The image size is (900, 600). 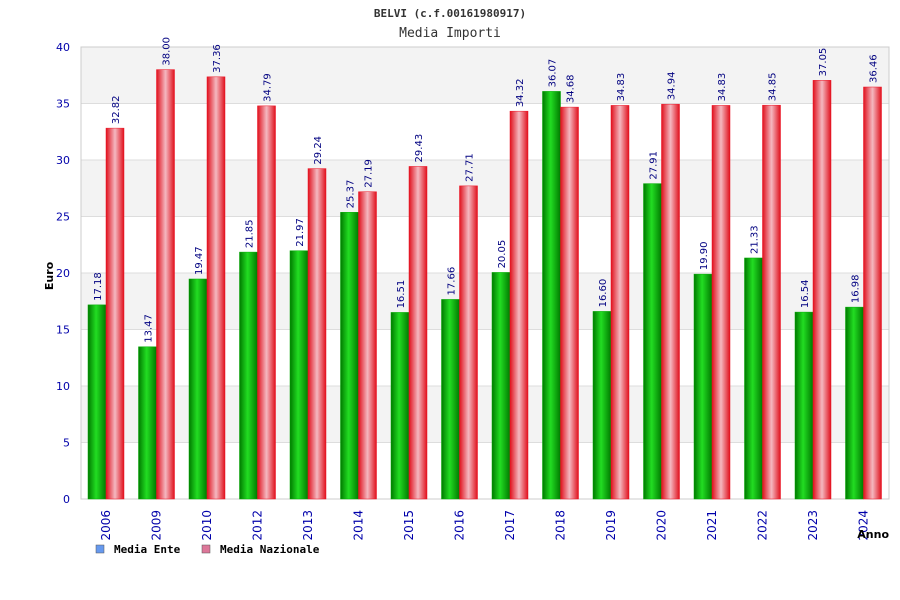 I want to click on bar-media-ente-2021, so click(x=703, y=386).